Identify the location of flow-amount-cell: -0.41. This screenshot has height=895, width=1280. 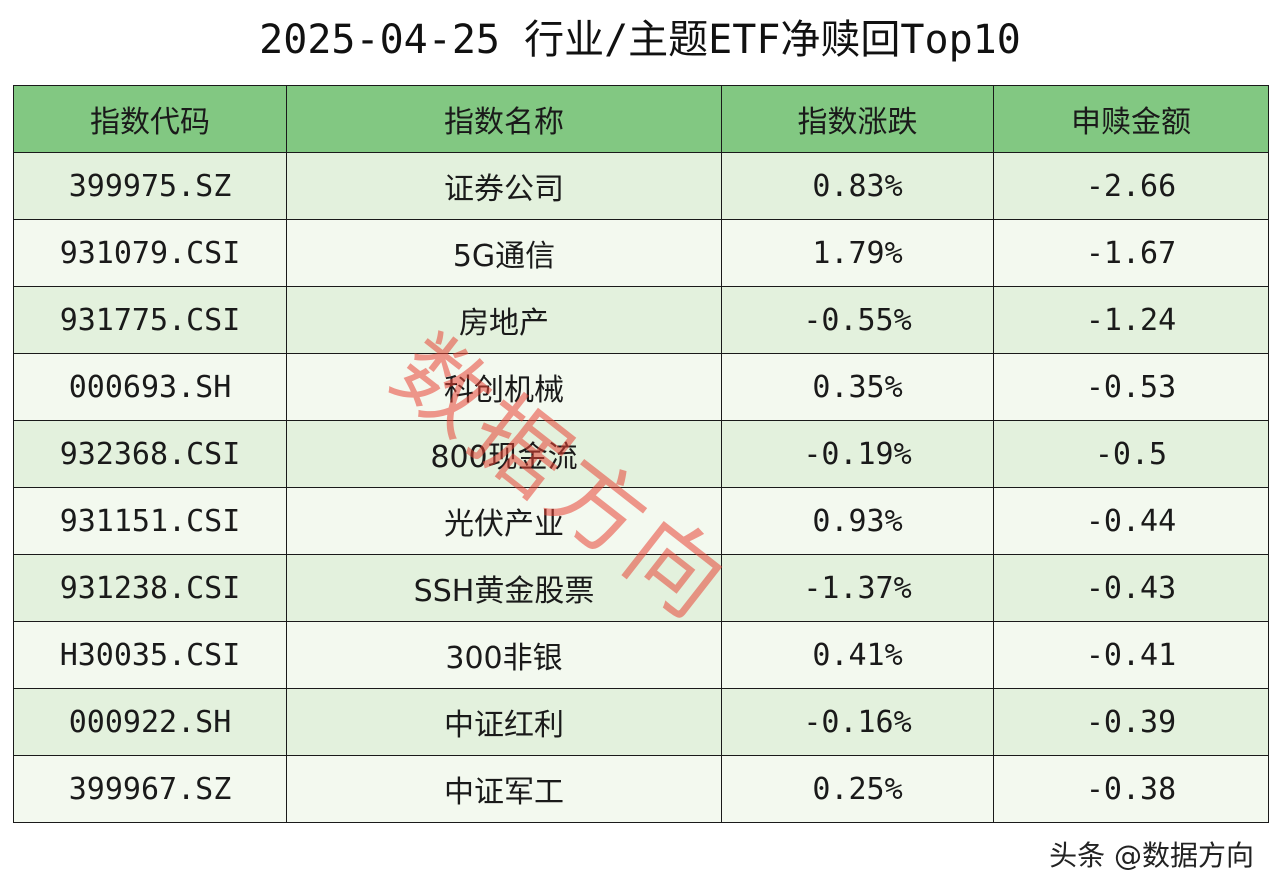
(1131, 655).